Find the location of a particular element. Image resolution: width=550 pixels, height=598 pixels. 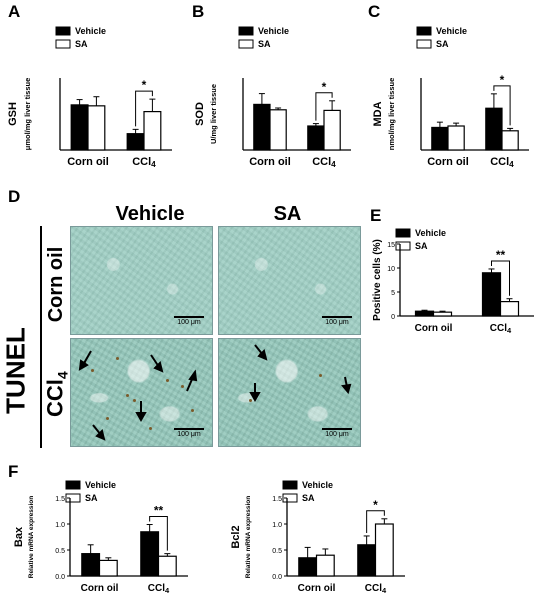

y-tick-label: 1.0 is located at coordinates (277, 525).